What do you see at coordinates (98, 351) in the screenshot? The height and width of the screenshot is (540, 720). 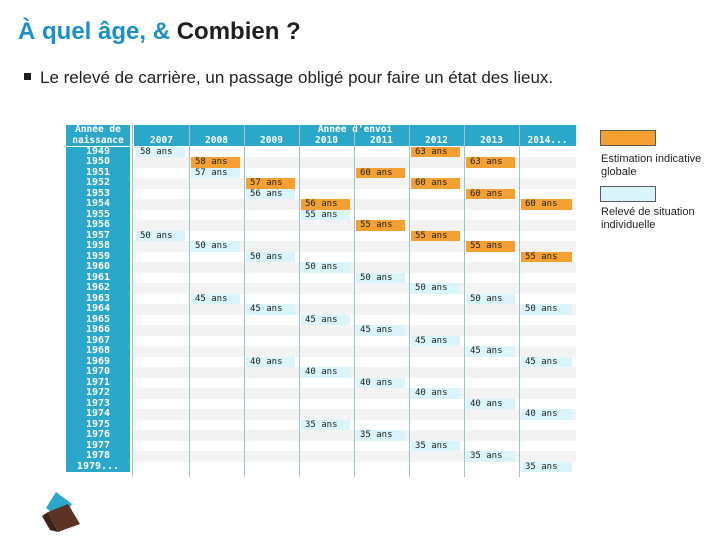 I see `birth-year-label: 1968` at bounding box center [98, 351].